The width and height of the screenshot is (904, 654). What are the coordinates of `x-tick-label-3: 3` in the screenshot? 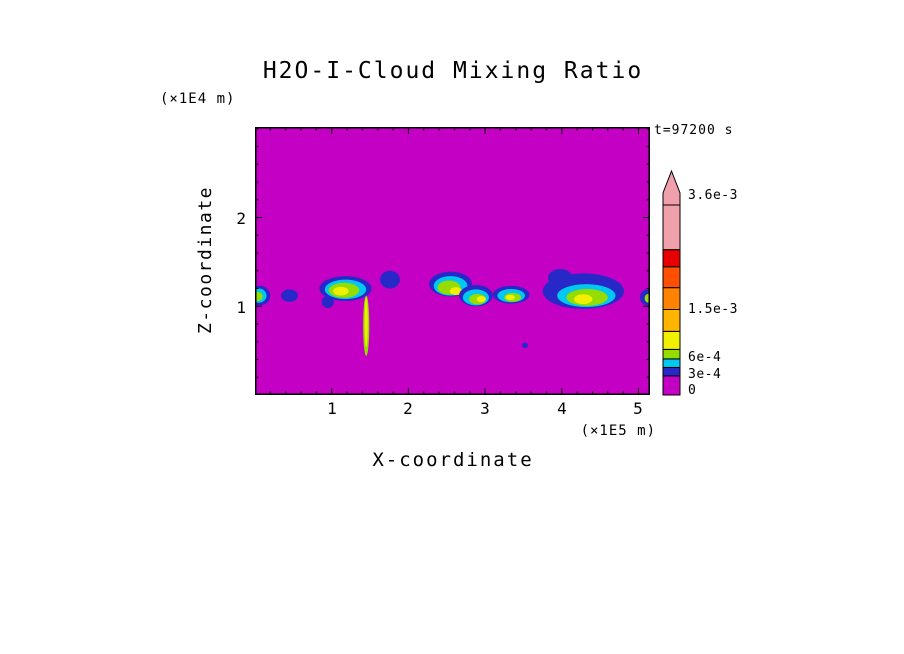 It's located at (485, 408).